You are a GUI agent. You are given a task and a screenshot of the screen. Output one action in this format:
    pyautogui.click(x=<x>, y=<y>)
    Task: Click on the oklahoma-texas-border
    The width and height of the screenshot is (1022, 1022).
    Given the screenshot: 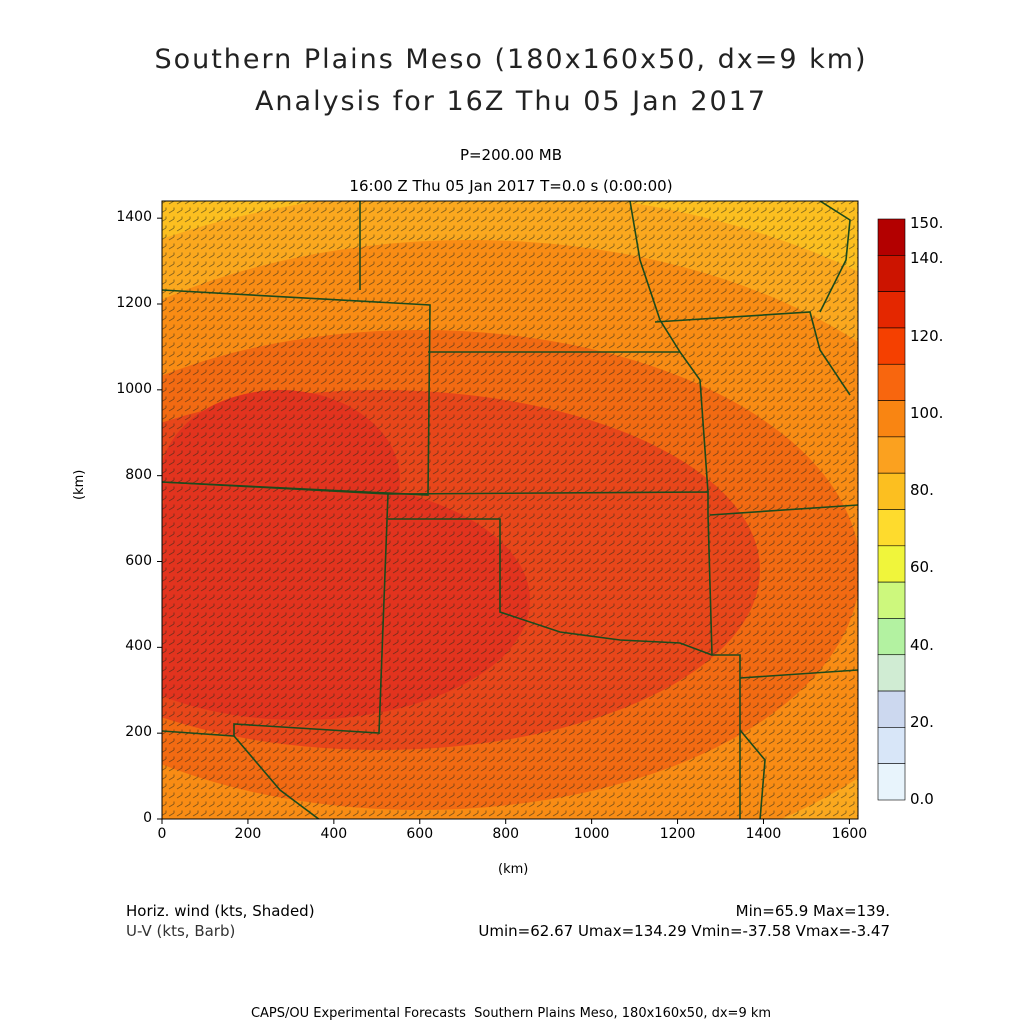 What is the action you would take?
    pyautogui.click(x=564, y=655)
    